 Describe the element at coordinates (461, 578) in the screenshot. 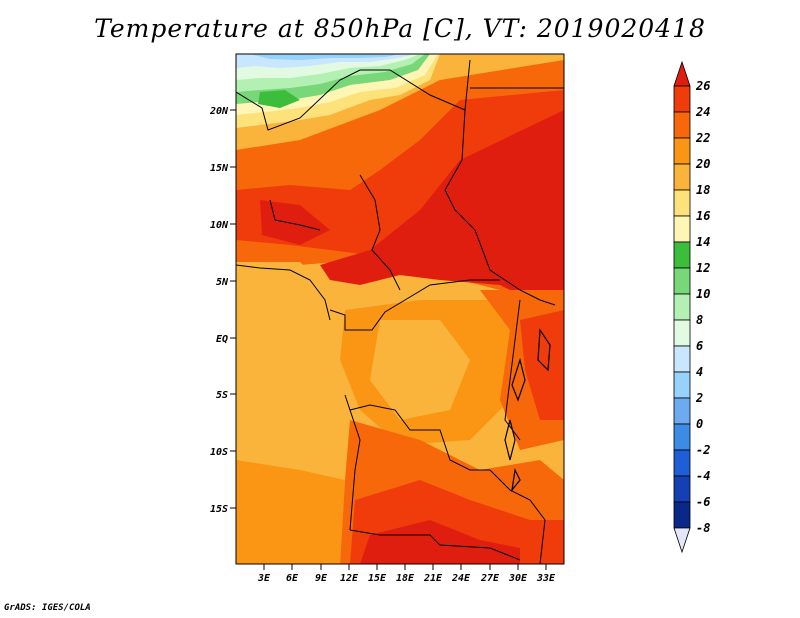

I see `lon-label: 24E` at that location.